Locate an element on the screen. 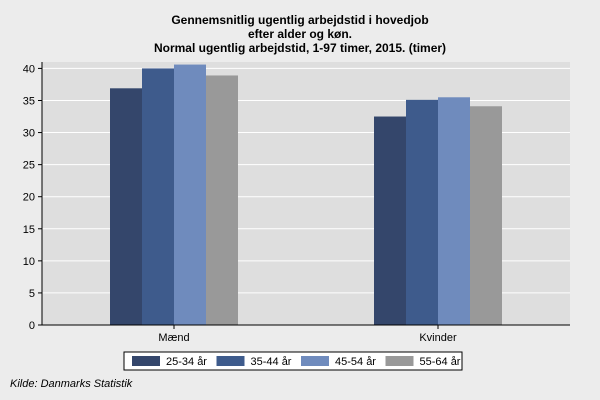 Image resolution: width=600 pixels, height=400 pixels. y-tick-label: 15 is located at coordinates (29, 230).